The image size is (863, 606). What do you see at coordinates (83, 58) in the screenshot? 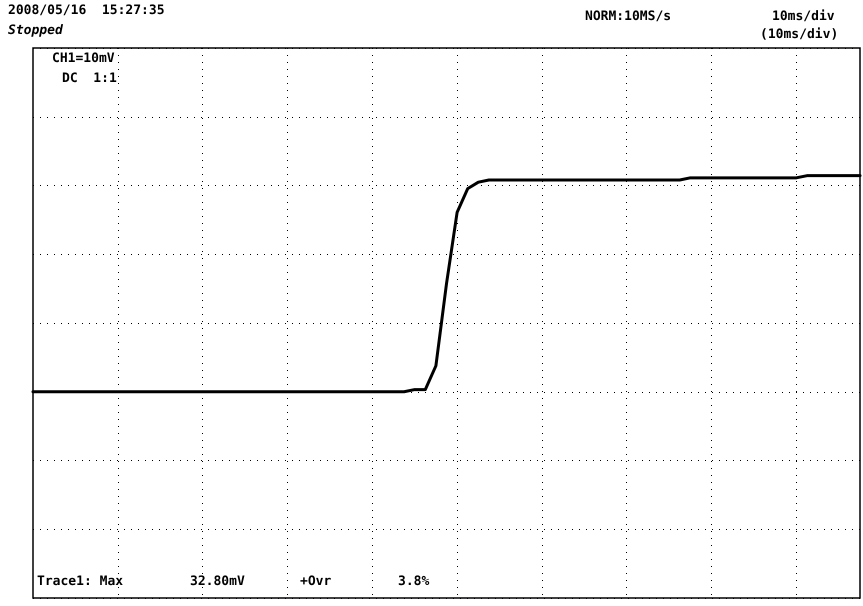
I see `text: CH1=10mV` at bounding box center [83, 58].